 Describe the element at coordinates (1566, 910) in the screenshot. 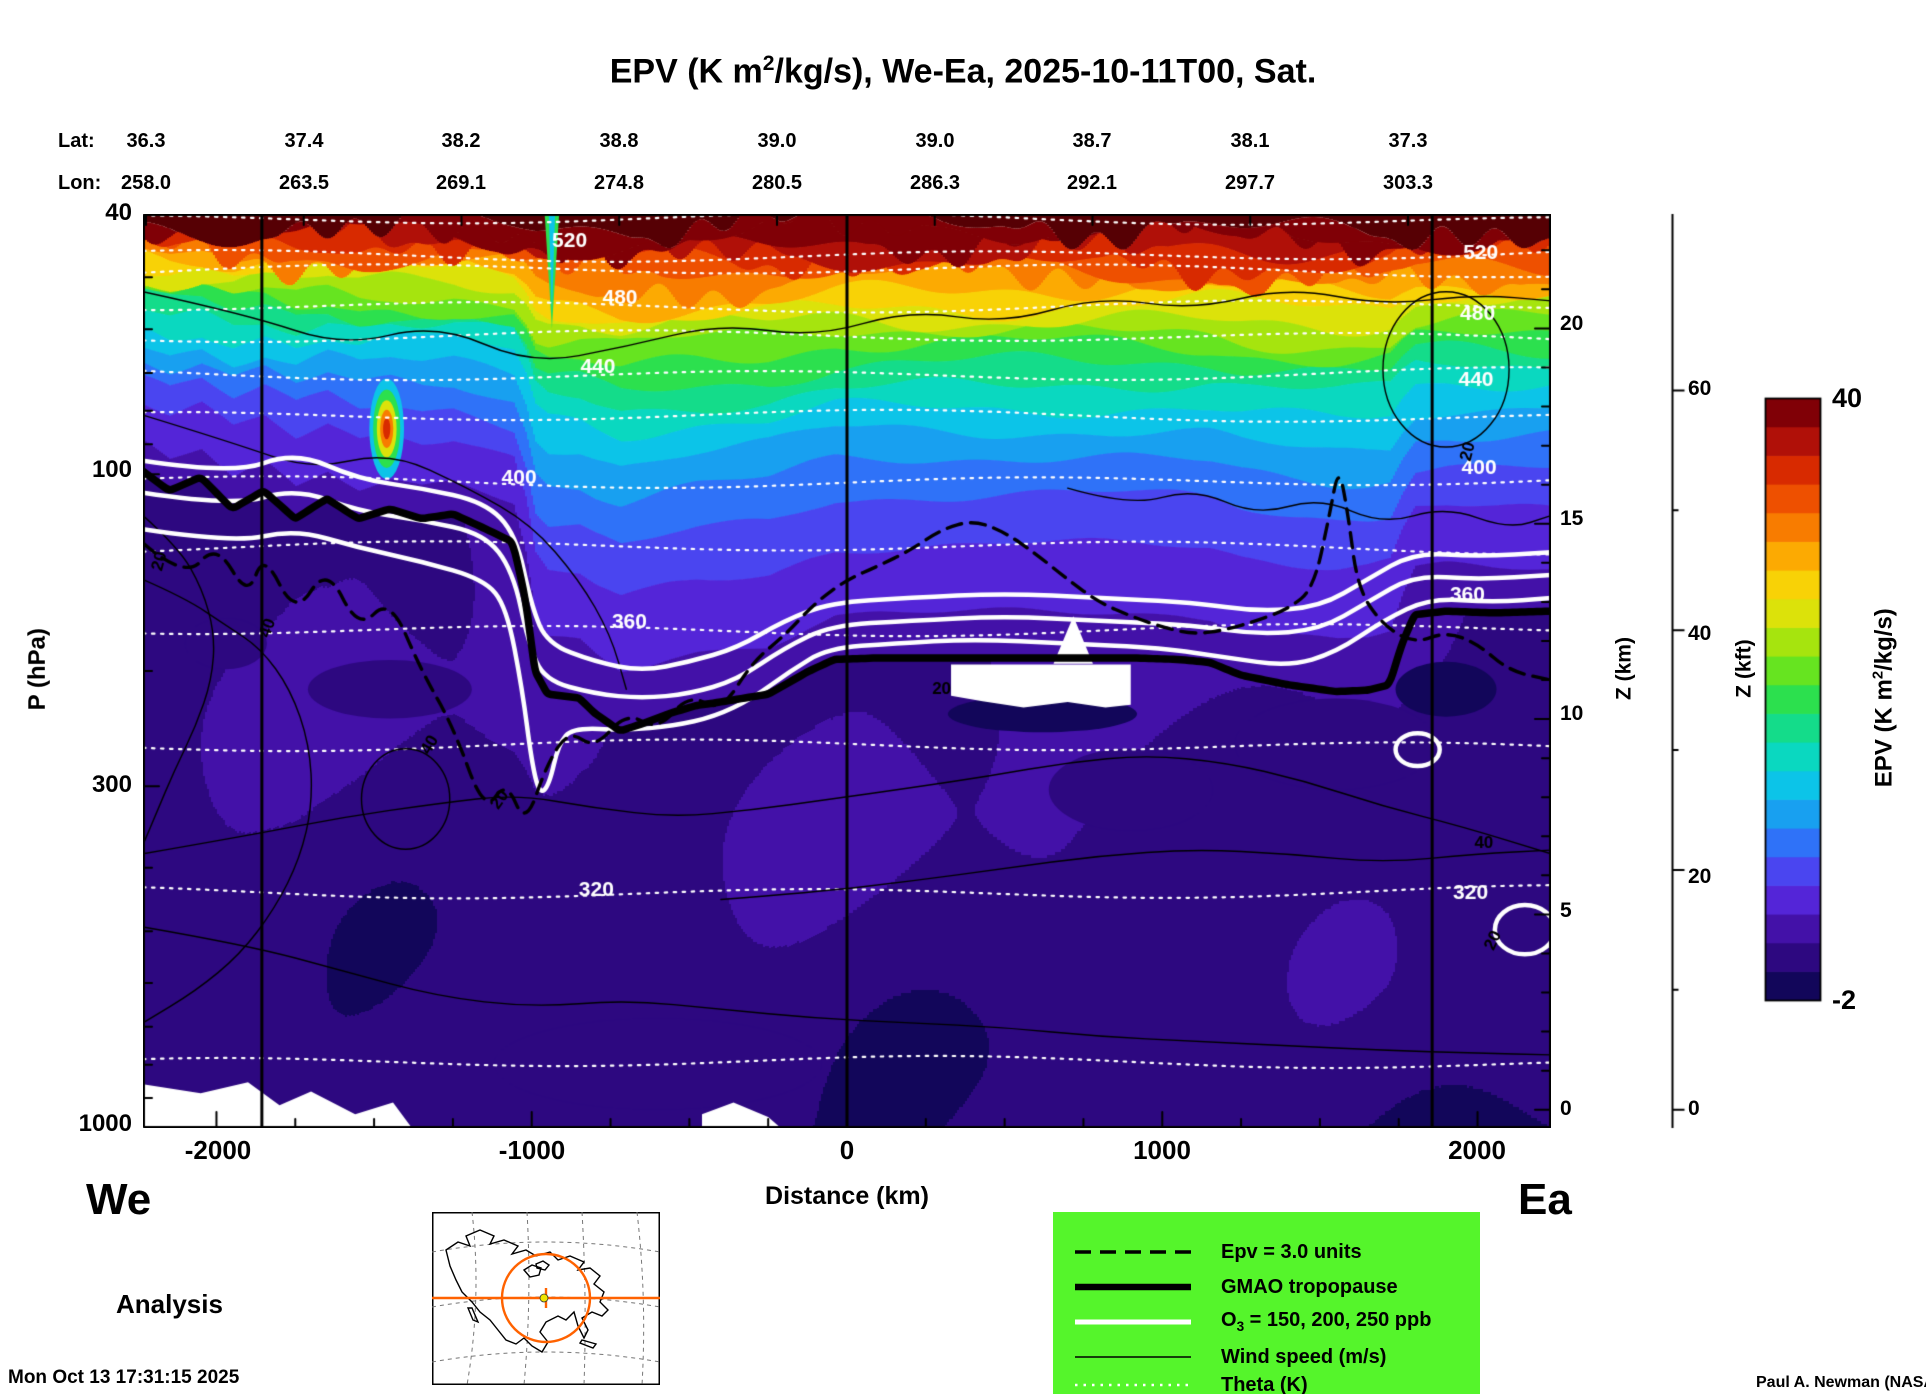

I see `zkm-tick-5: 5` at that location.